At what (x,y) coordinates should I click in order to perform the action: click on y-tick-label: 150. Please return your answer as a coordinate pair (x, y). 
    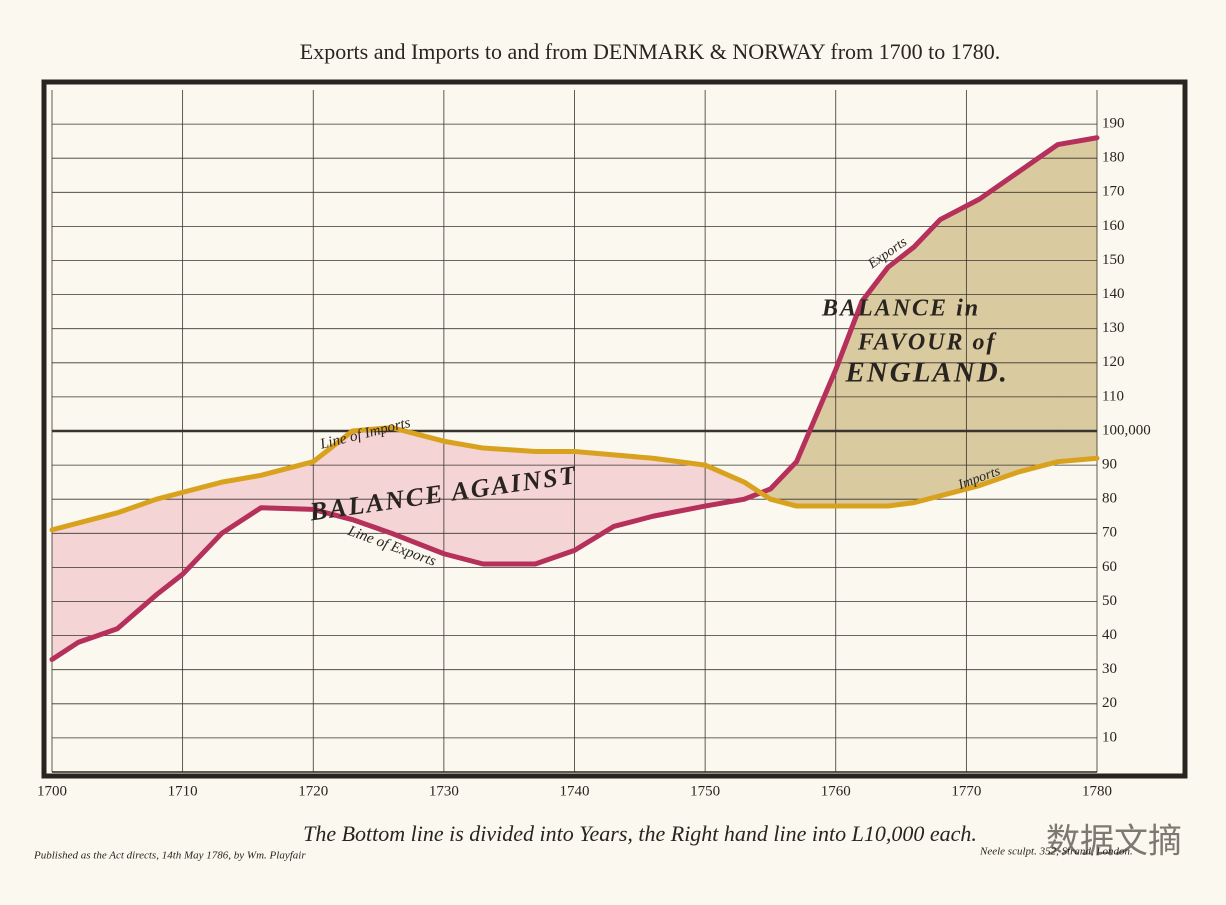
    Looking at the image, I should click on (1113, 260).